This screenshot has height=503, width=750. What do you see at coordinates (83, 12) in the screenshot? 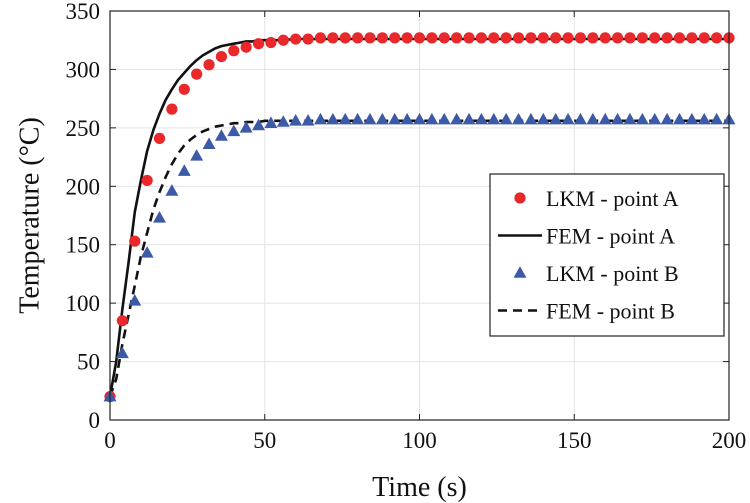
I see `y-tick-label: 350` at bounding box center [83, 12].